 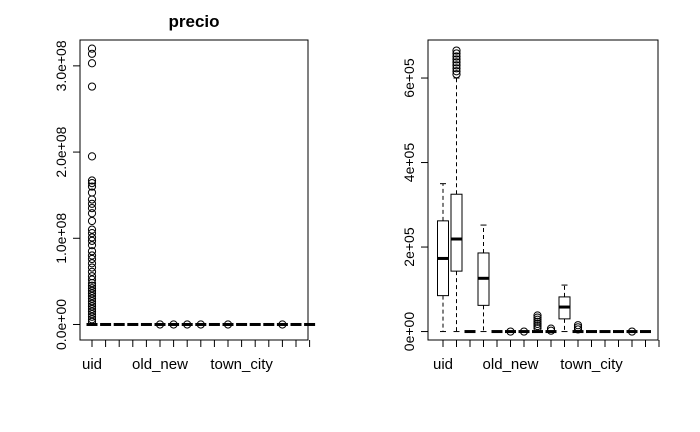 What do you see at coordinates (61, 238) in the screenshot?
I see `y-tick-label: 1.0e+08` at bounding box center [61, 238].